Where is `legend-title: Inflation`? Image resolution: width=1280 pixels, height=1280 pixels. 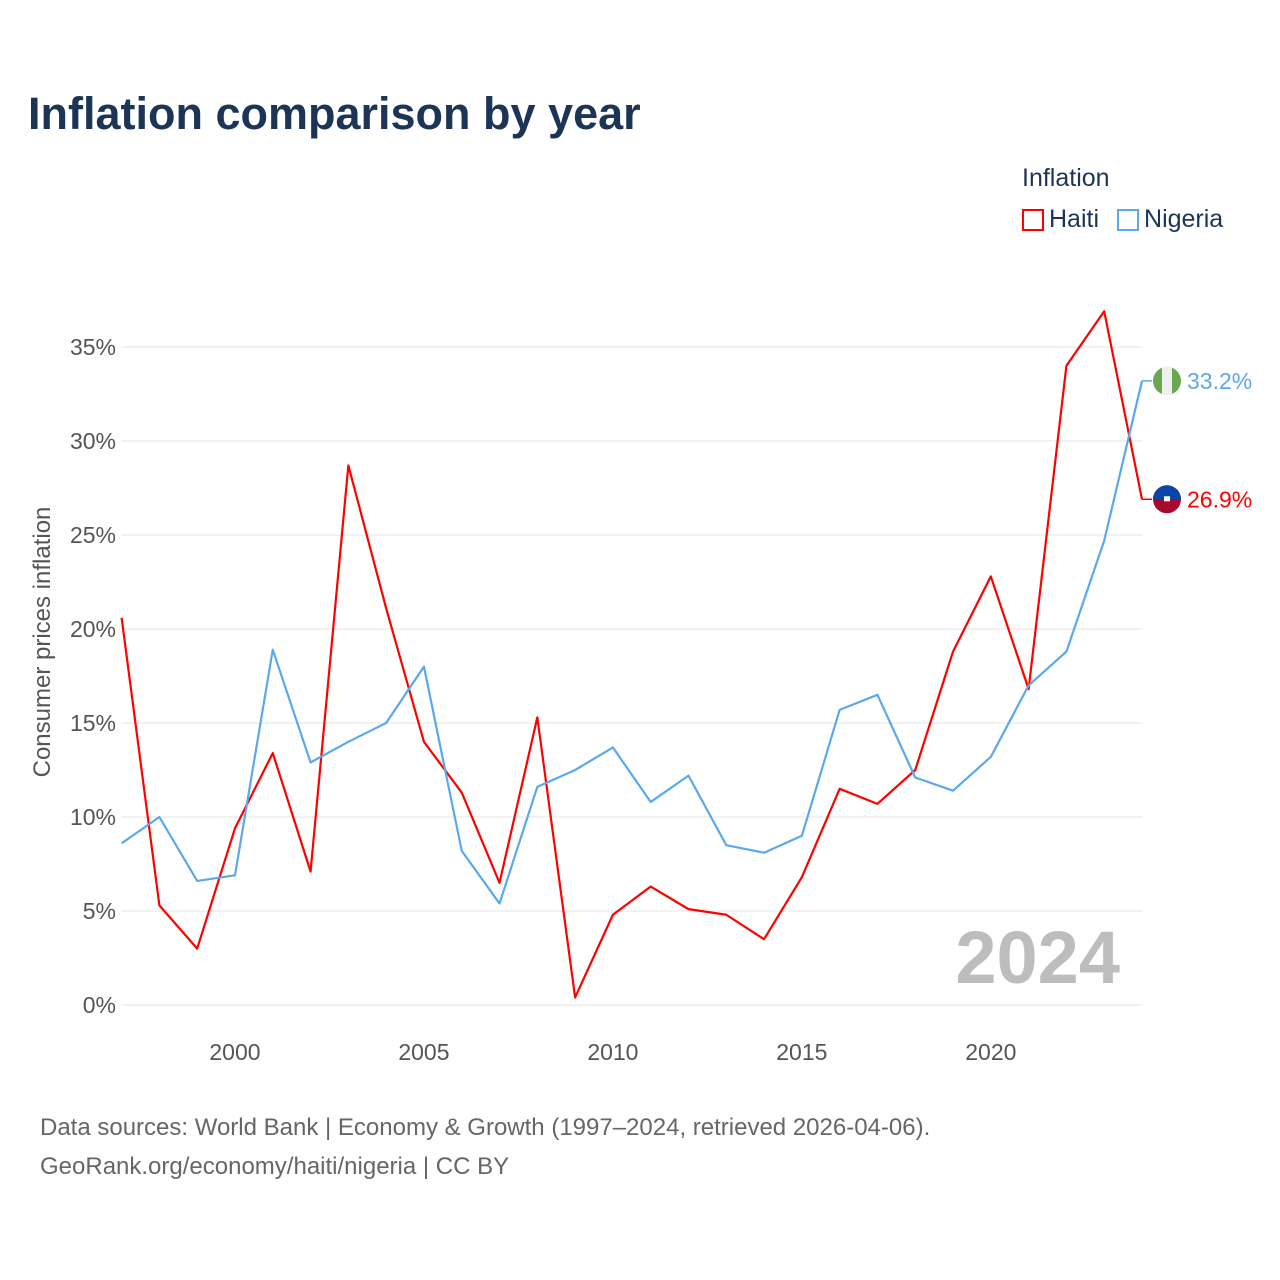 legend-title: Inflation is located at coordinates (1066, 178).